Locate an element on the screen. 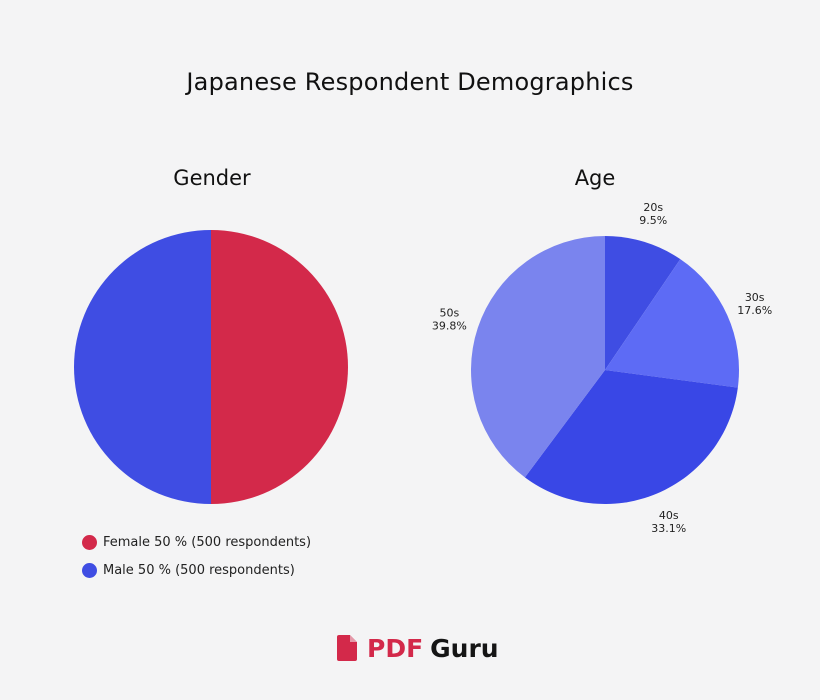 Image resolution: width=820 pixels, height=700 pixels. pdf-guru-logo: PDF Guru is located at coordinates (418, 648).